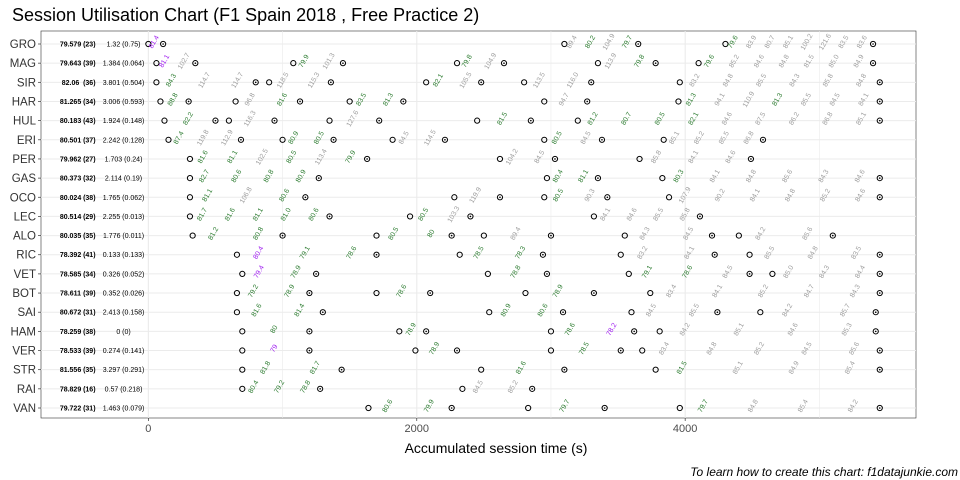 The width and height of the screenshot is (960, 480). What do you see at coordinates (124, 370) in the screenshot?
I see `gap-label: 3.297 (0.291)` at bounding box center [124, 370].